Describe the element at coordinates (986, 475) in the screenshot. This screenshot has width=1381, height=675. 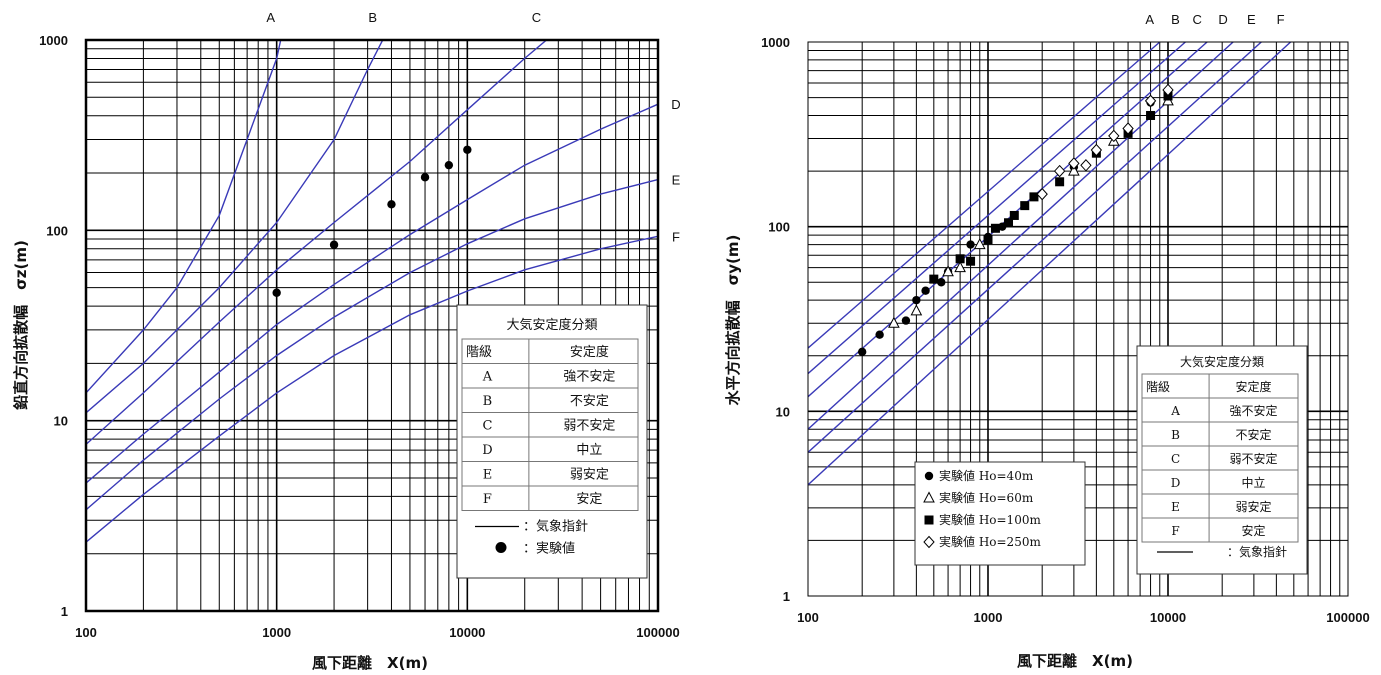
I see `marker-legend-label: 実験値 Ho=40m` at that location.